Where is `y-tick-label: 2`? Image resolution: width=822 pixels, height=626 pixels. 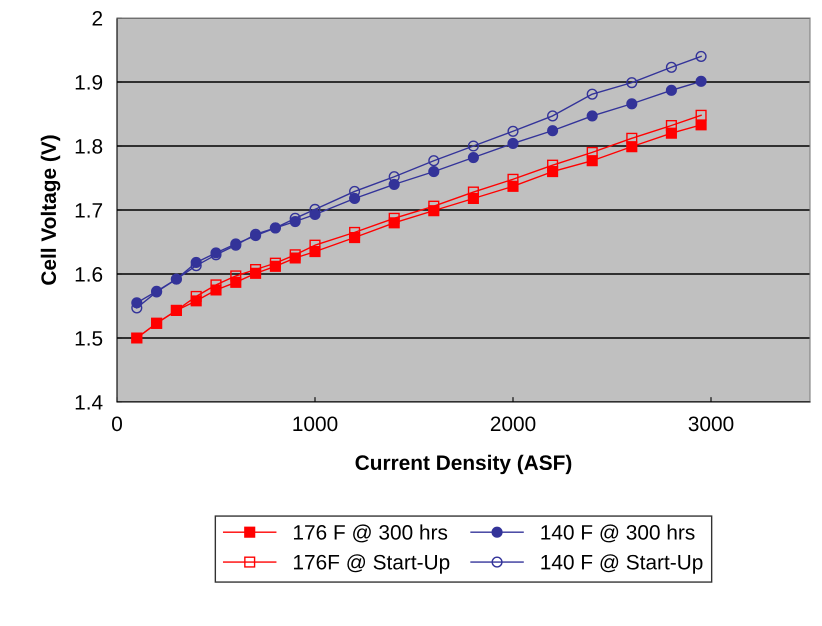
y-tick-label: 2 is located at coordinates (97, 18).